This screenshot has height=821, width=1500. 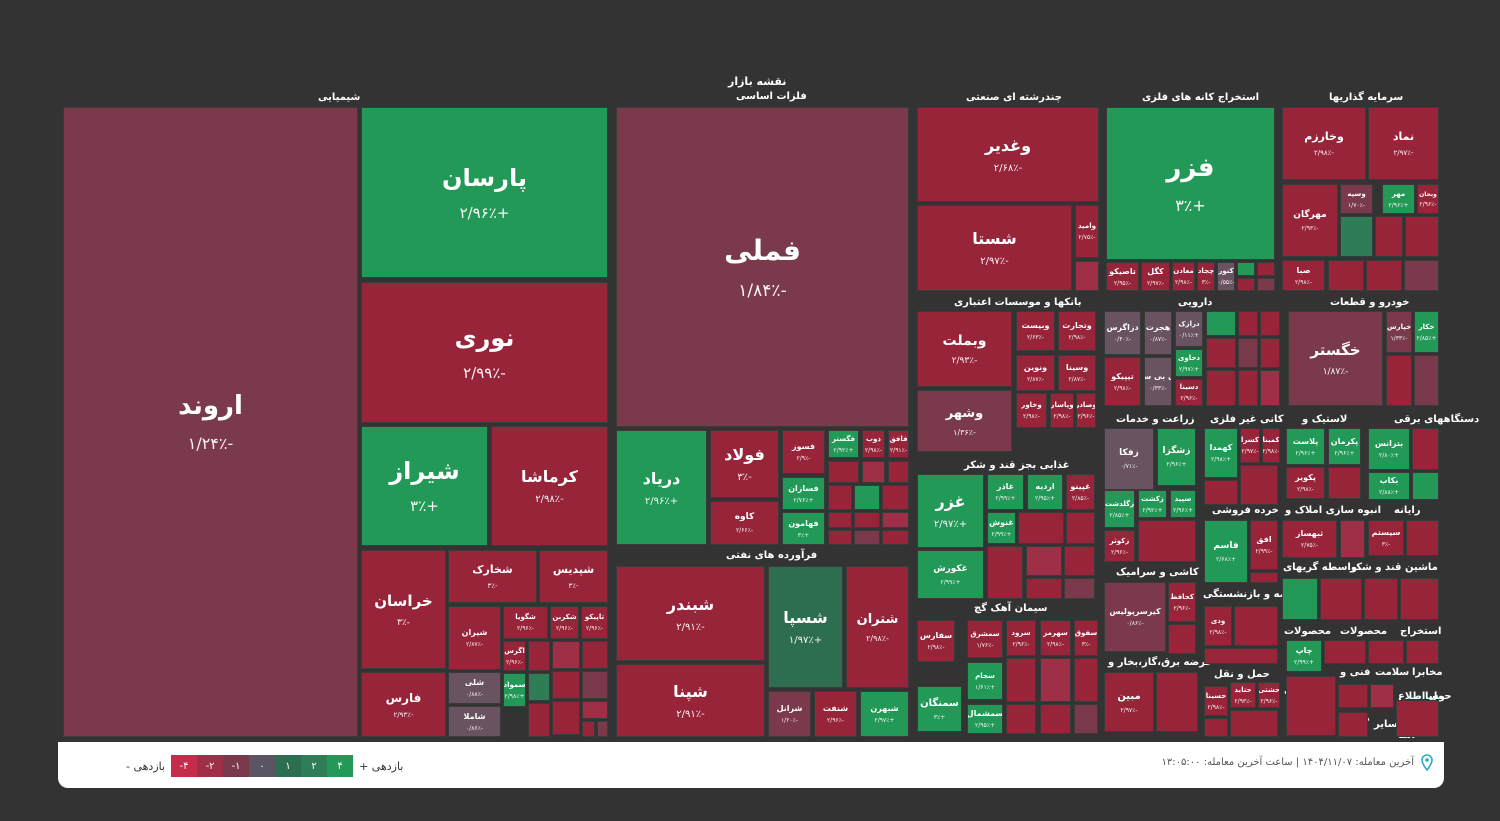 I want to click on stock-tile: فولاد -۳٪, so click(x=744, y=464).